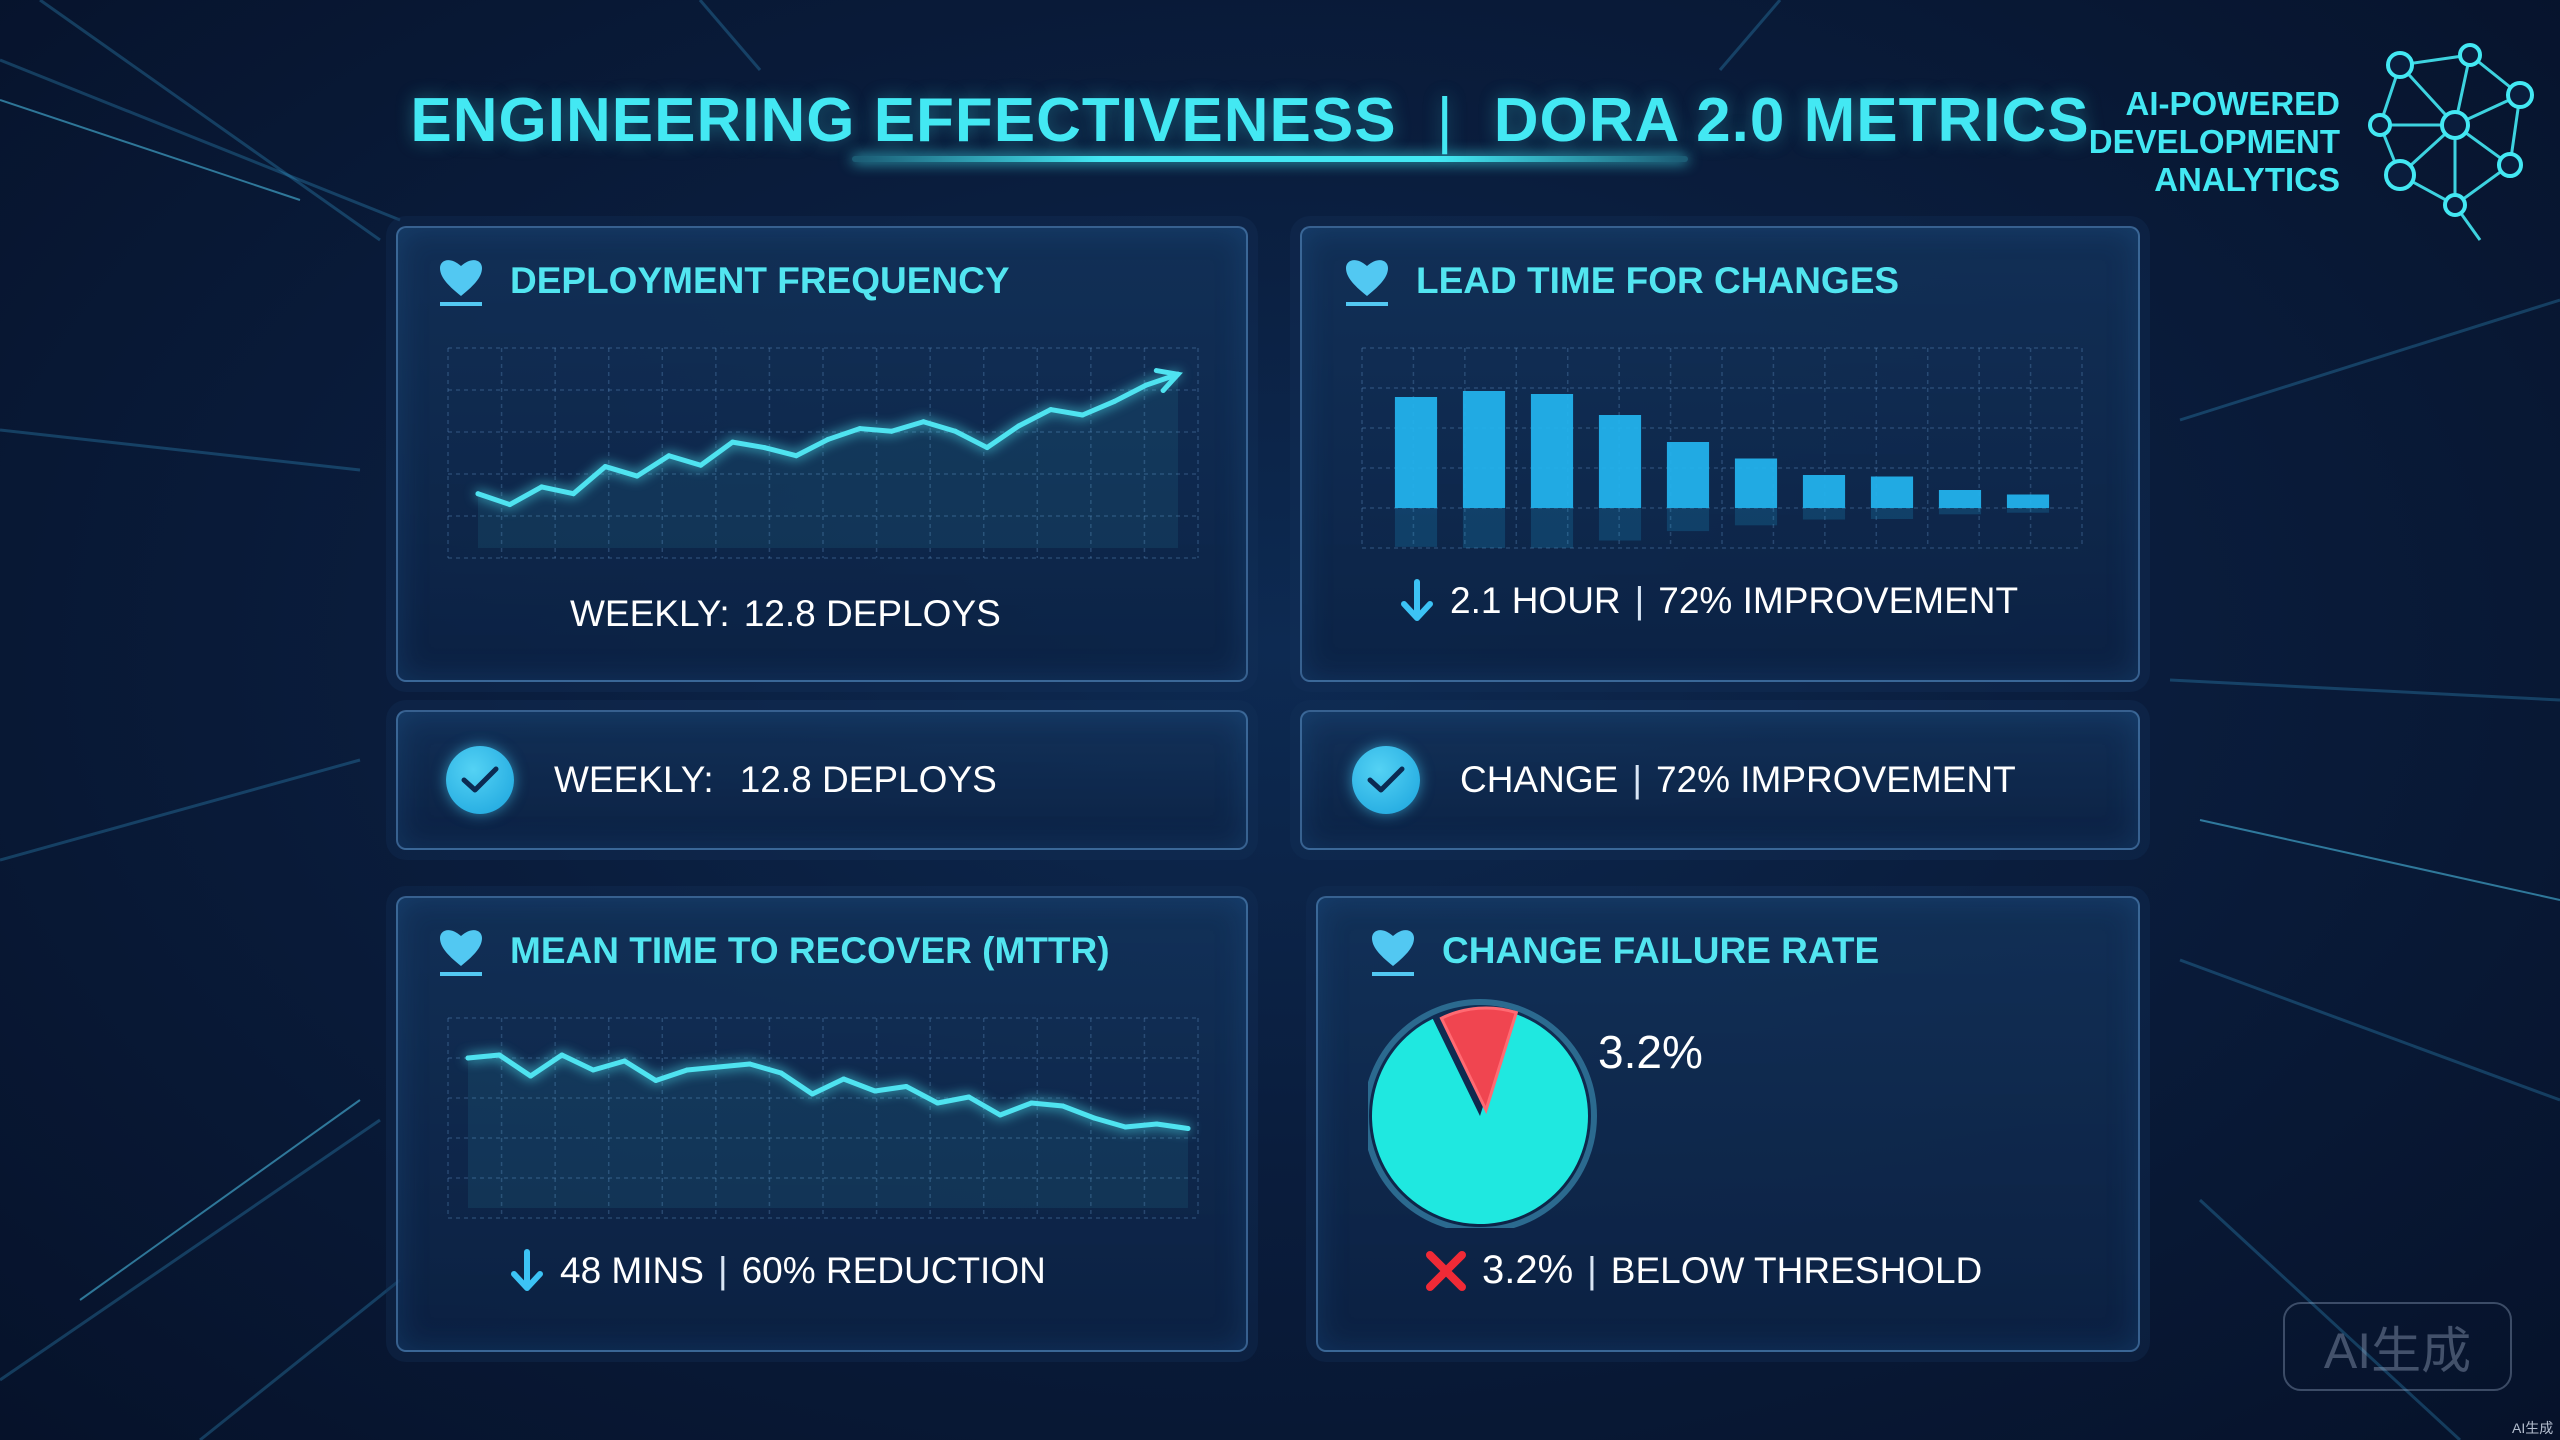 The width and height of the screenshot is (2560, 1440). I want to click on page-title-left: ENGINEERING EFFECTIVENESS, so click(903, 120).